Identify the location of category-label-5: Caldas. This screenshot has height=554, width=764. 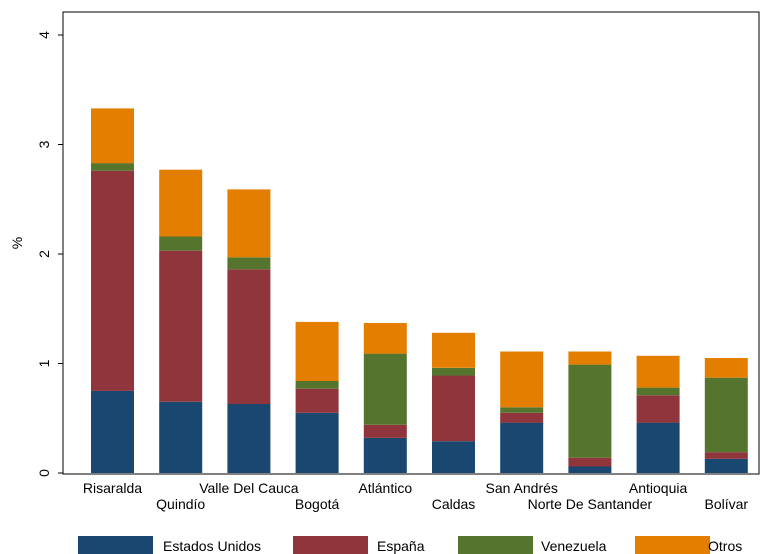
(454, 504).